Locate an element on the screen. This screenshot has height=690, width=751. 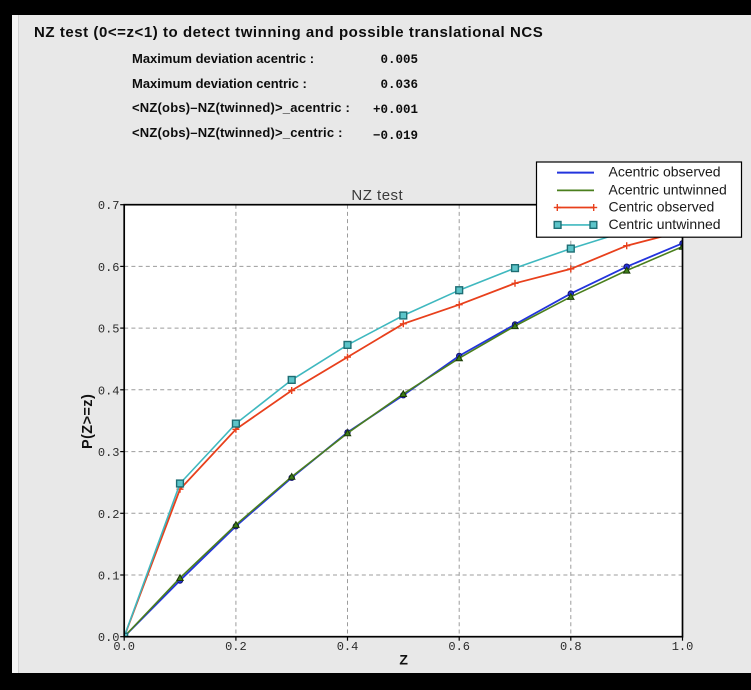
svg-text: 0.7 is located at coordinates (109, 206).